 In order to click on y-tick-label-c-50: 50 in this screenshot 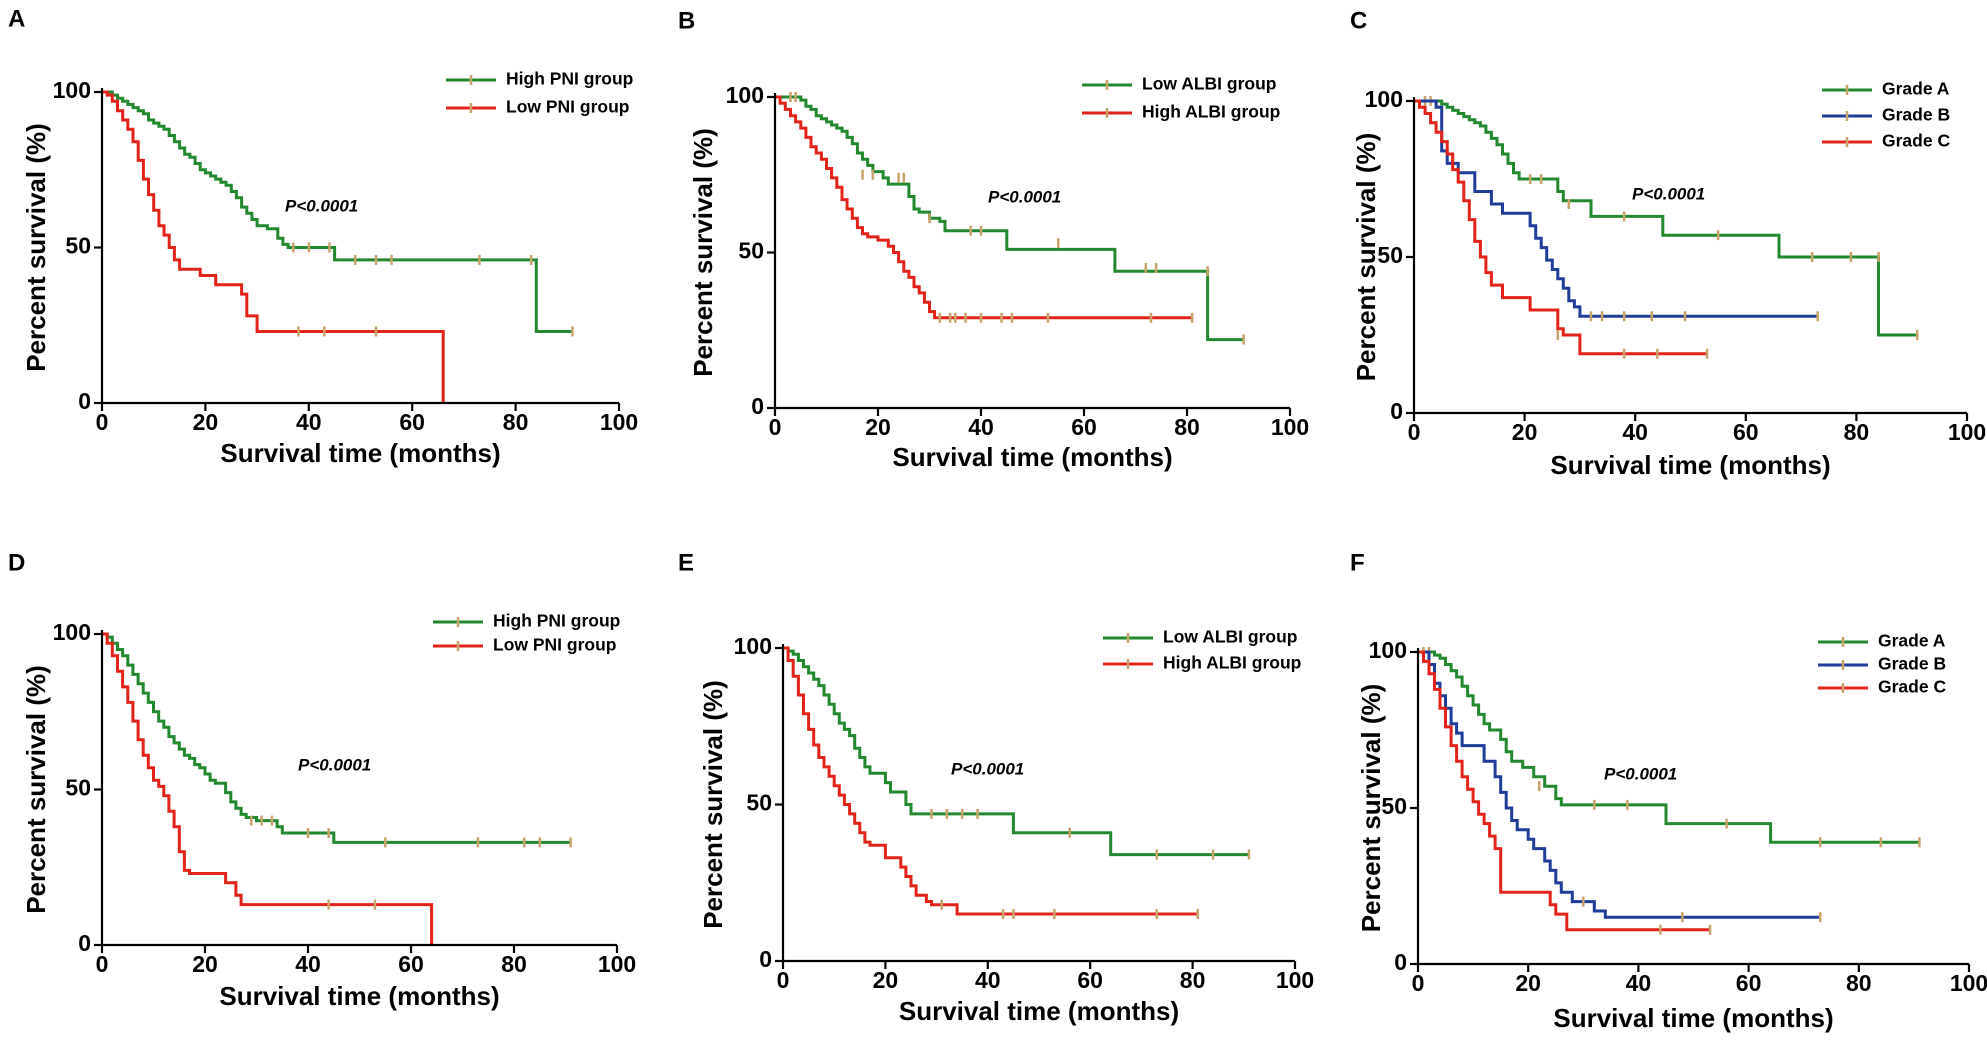, I will do `click(1390, 255)`.